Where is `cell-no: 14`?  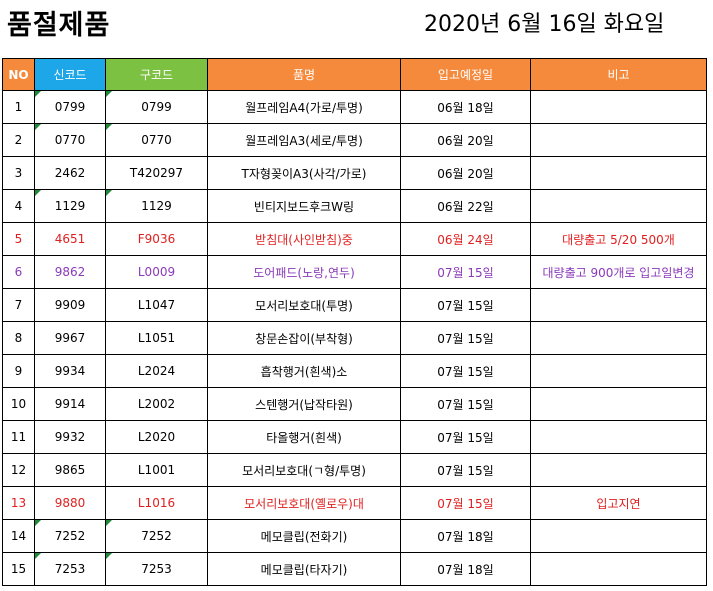
cell-no: 14 is located at coordinates (18, 536).